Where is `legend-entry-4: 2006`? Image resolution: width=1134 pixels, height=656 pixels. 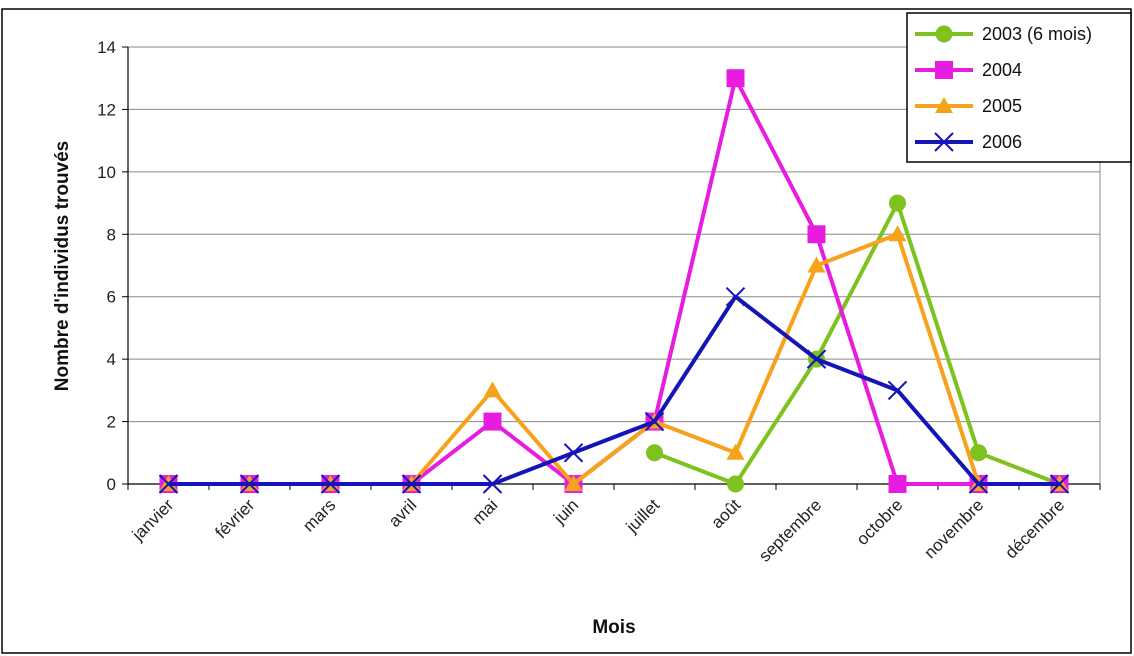
legend-entry-4: 2006 is located at coordinates (968, 142).